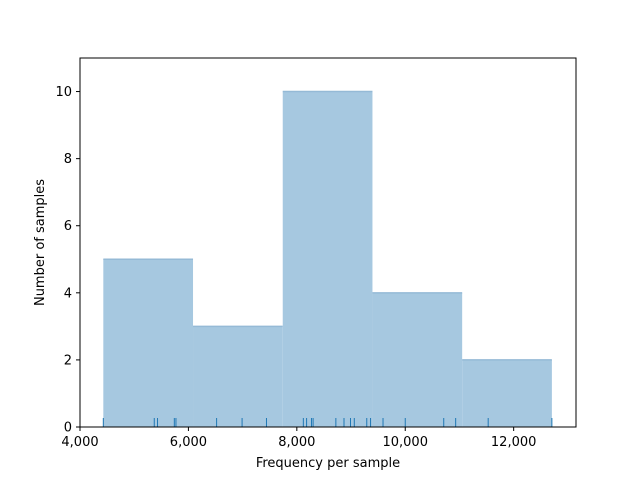  I want to click on x-tick-label-3: 8,000, so click(296, 442).